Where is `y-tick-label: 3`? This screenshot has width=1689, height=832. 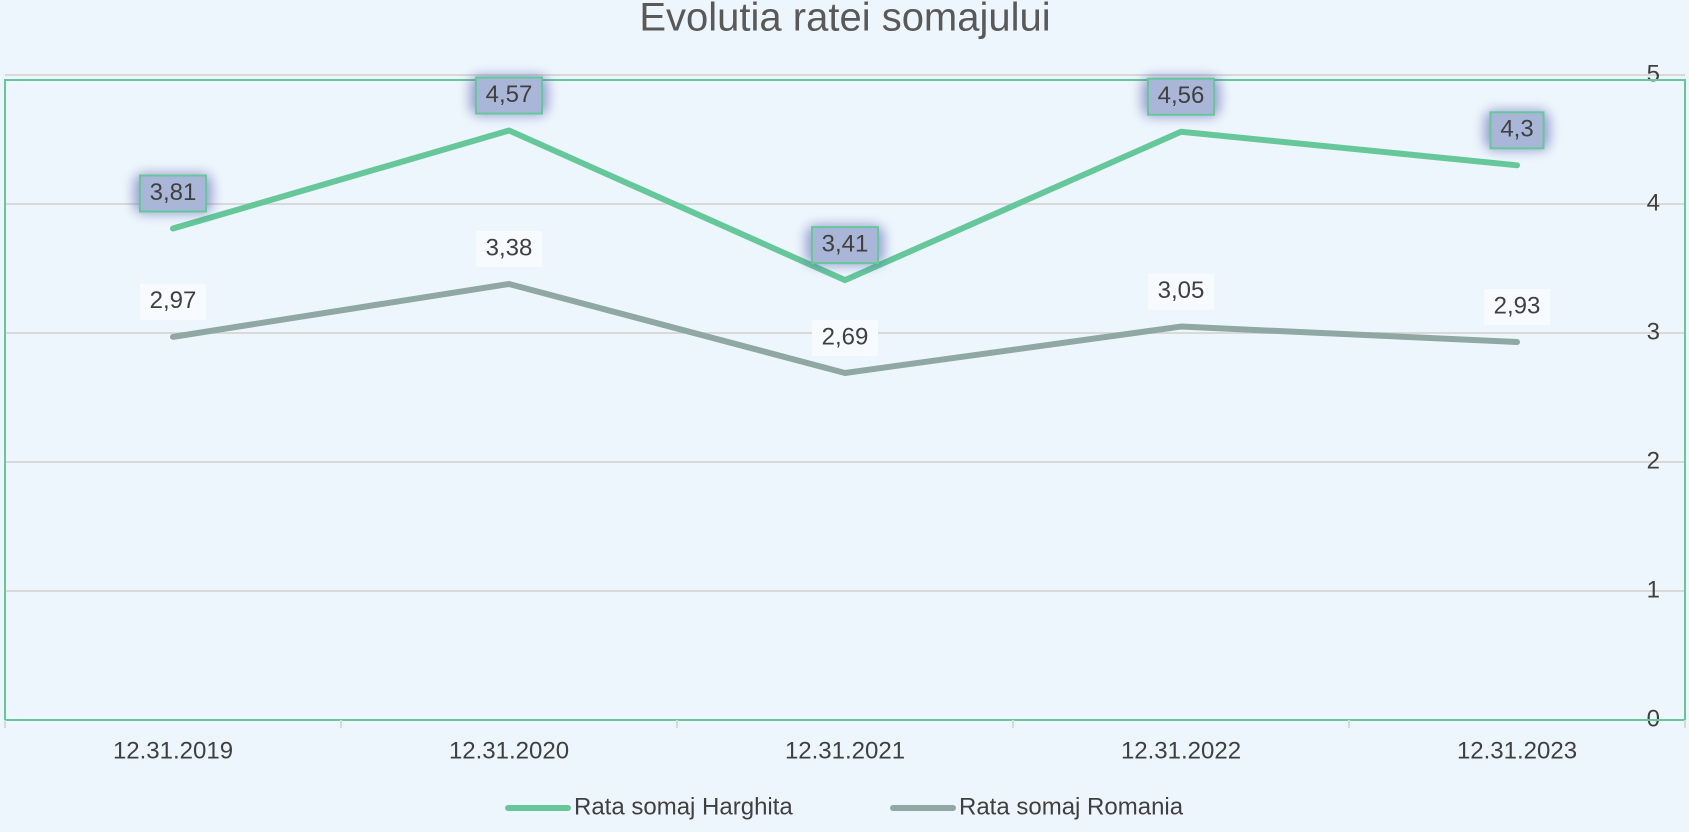 y-tick-label: 3 is located at coordinates (1653, 331).